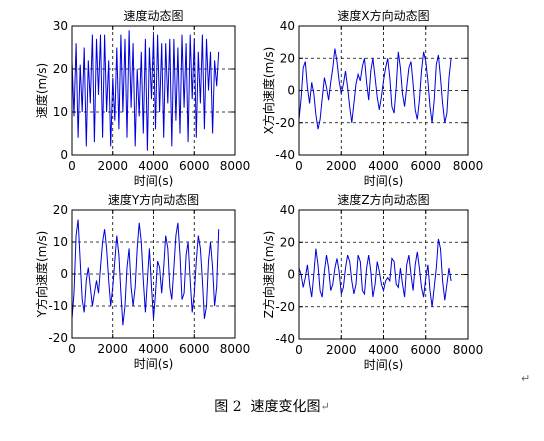 The height and width of the screenshot is (441, 544). Describe the element at coordinates (228, 407) in the screenshot. I see `caption-number: 图 2` at that location.